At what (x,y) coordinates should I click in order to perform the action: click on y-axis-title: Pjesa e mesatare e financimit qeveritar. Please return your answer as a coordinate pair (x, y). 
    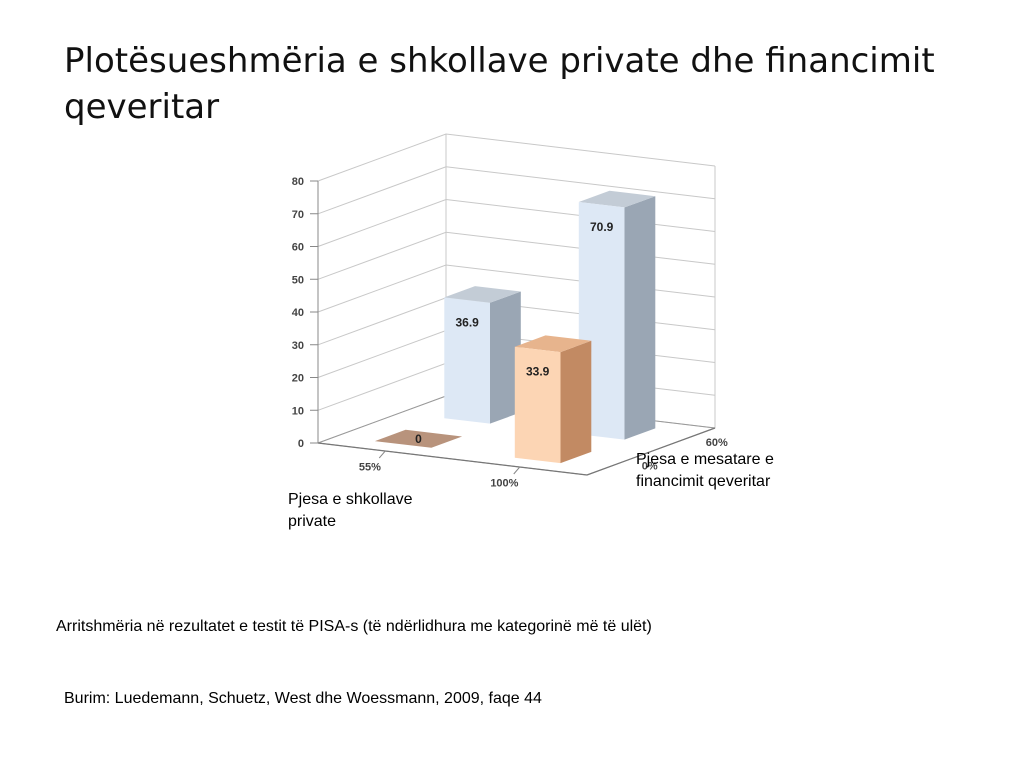
    Looking at the image, I should click on (705, 470).